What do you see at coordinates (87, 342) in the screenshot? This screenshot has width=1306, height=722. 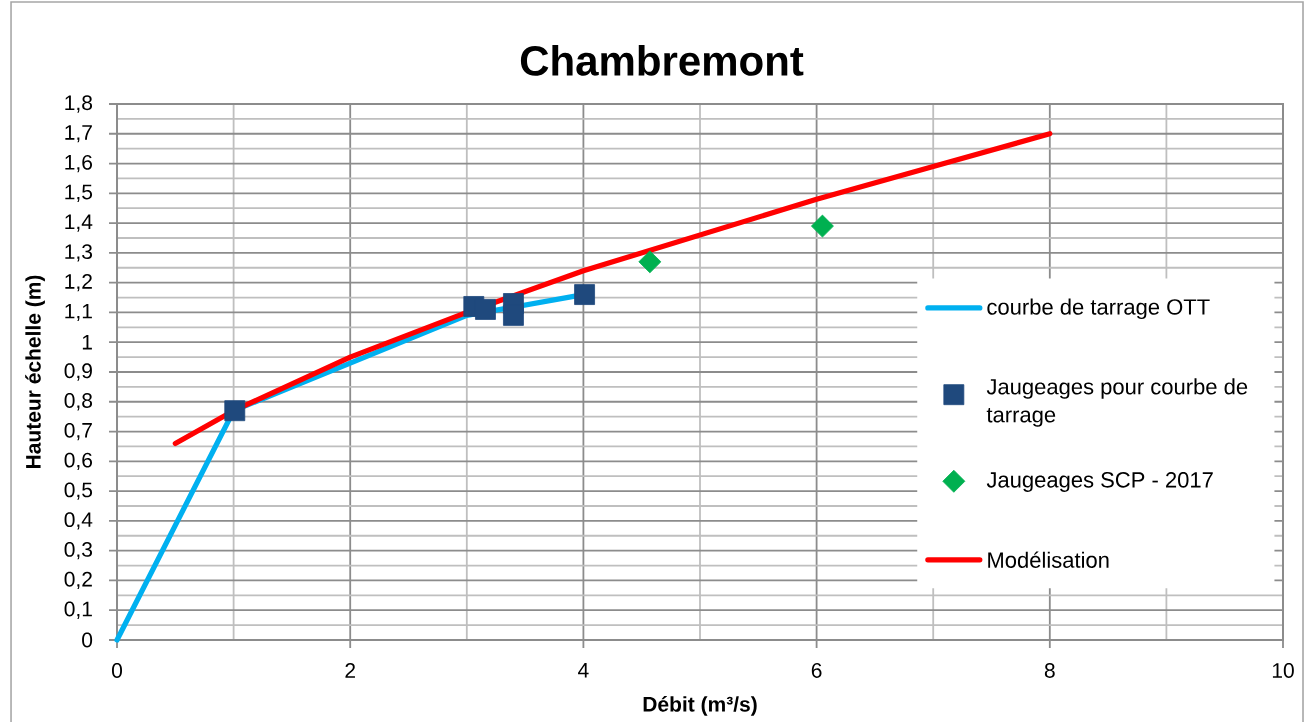 I see `y-tick-label: 1` at bounding box center [87, 342].